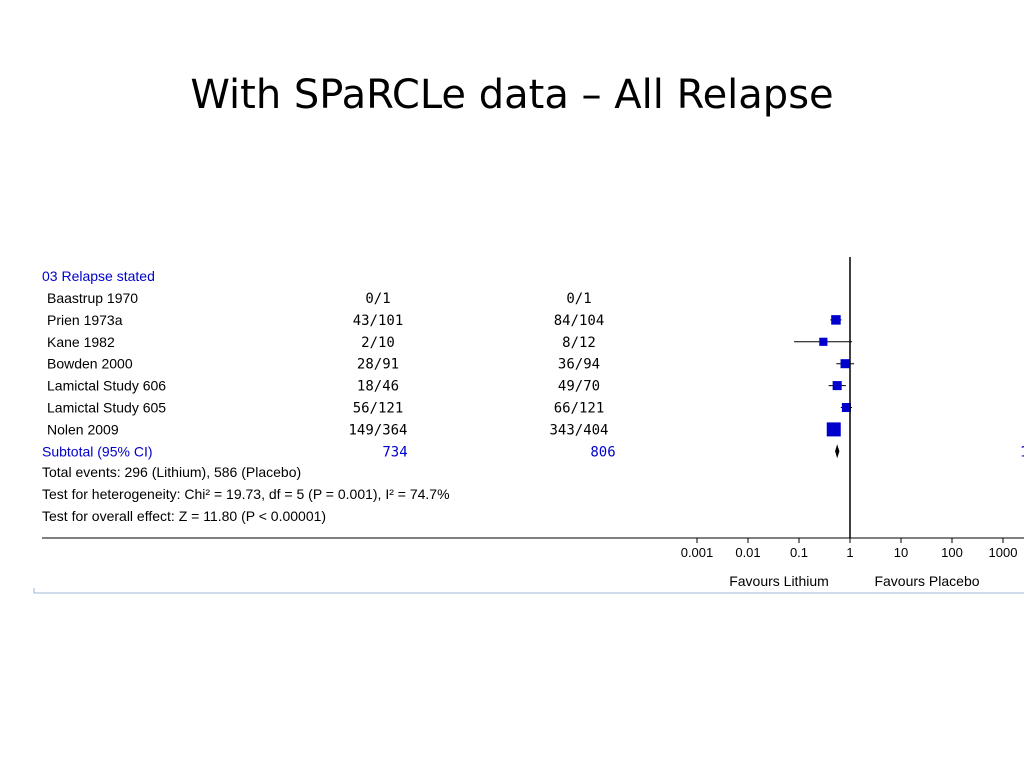 The width and height of the screenshot is (1024, 768). Describe the element at coordinates (512, 95) in the screenshot. I see `slide-title: With SPaRCLe data – All Relapse` at that location.